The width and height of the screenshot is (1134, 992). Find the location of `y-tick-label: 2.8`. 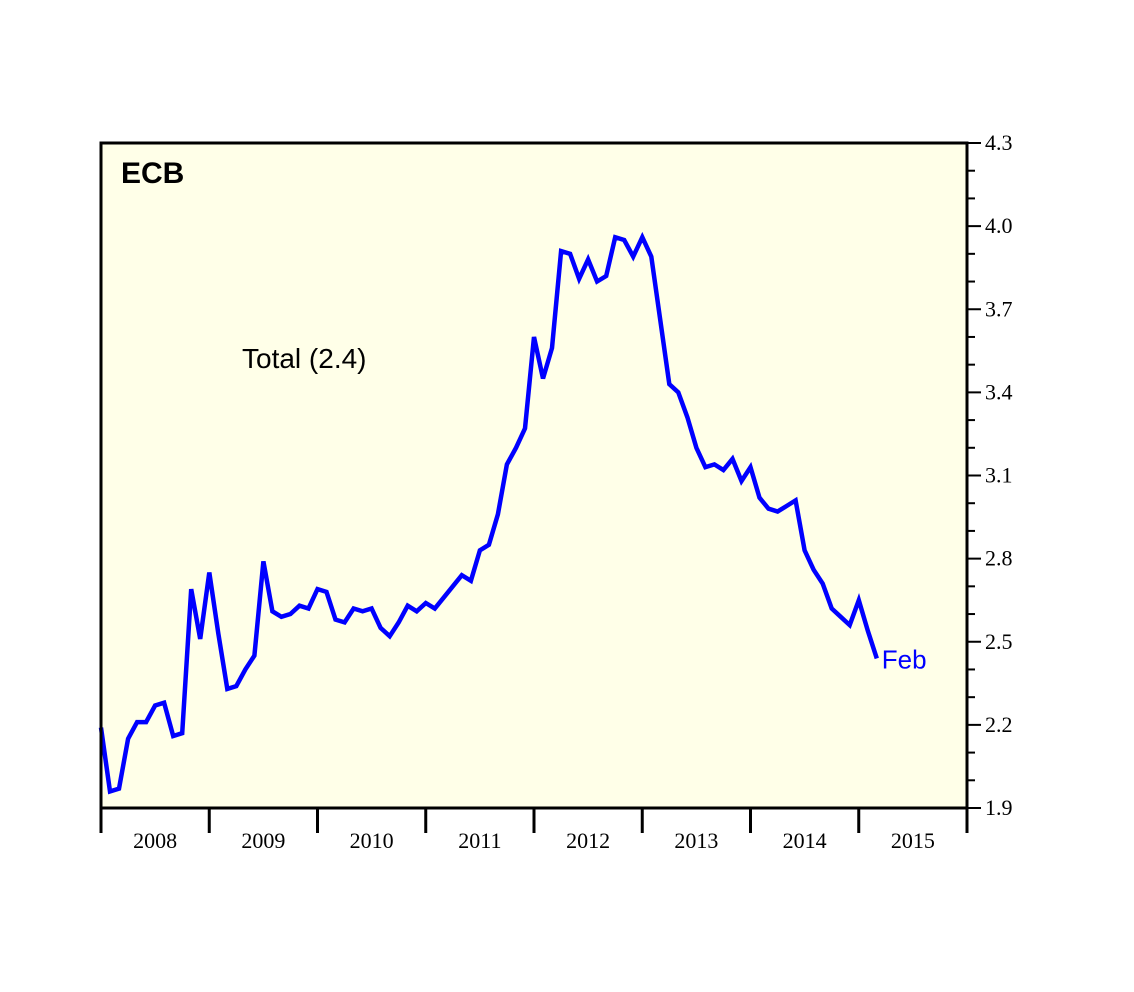

y-tick-label: 2.8 is located at coordinates (999, 558).